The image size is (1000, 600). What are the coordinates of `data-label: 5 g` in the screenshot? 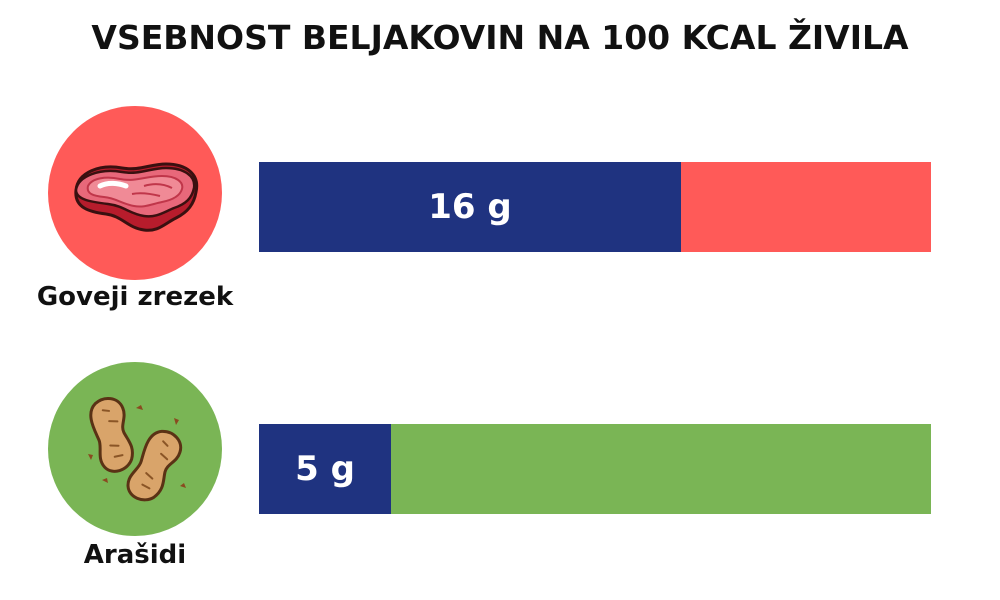 It's located at (325, 469).